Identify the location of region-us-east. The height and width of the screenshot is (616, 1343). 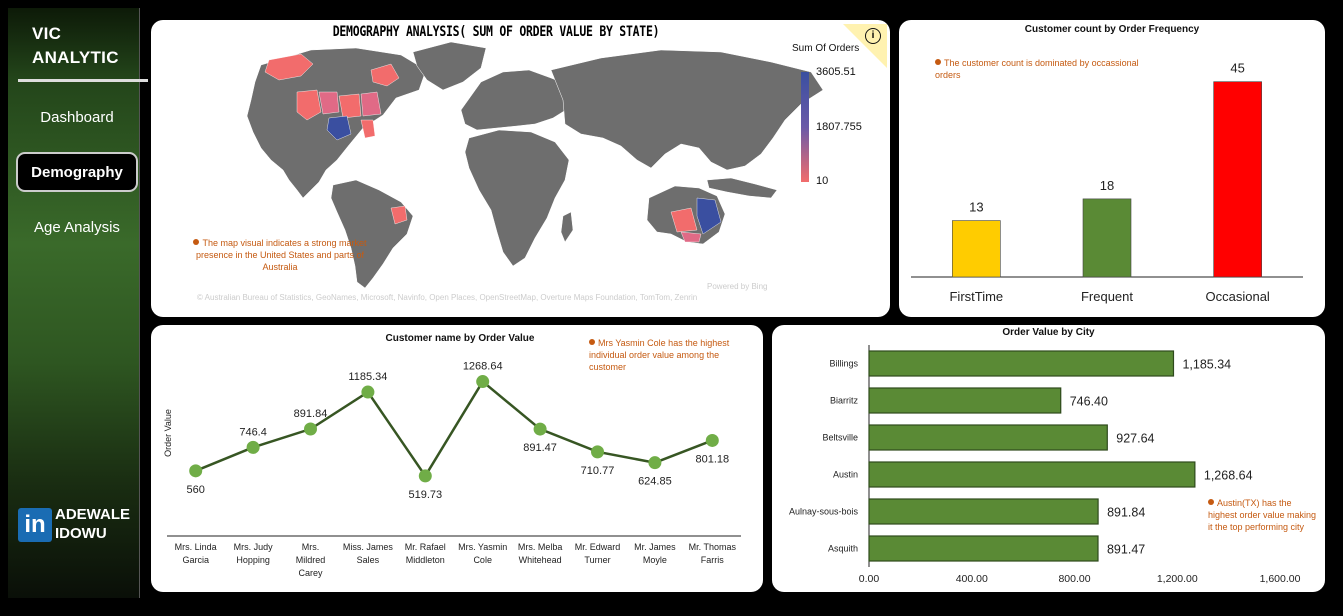
(371, 104).